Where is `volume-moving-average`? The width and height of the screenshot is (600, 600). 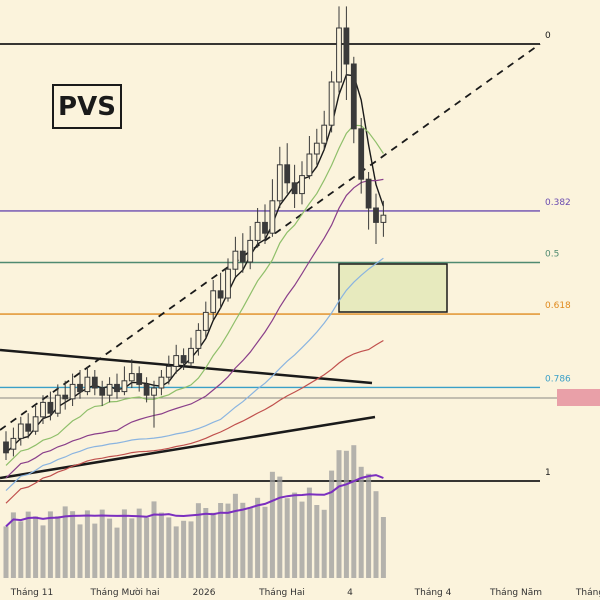
volume-moving-average is located at coordinates (194, 501).